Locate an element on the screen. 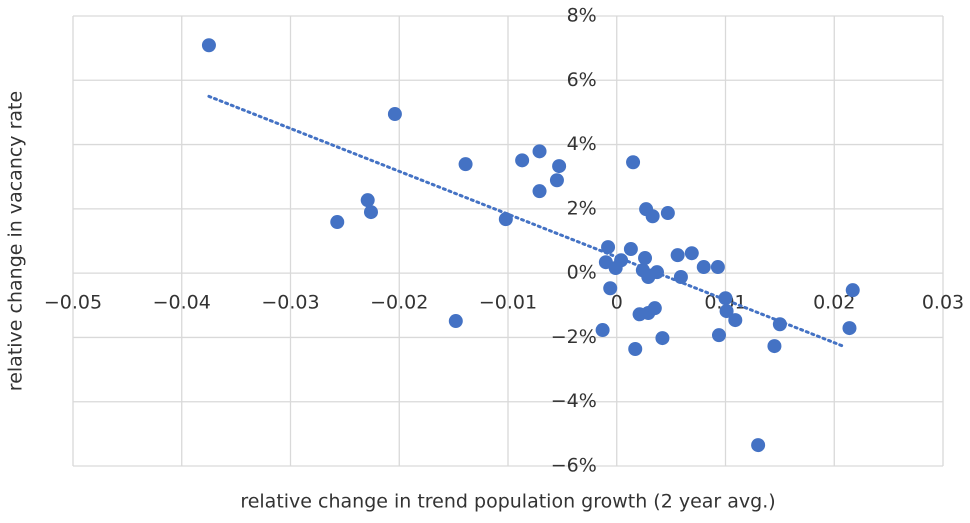  y-tick-label: 6% is located at coordinates (582, 80).